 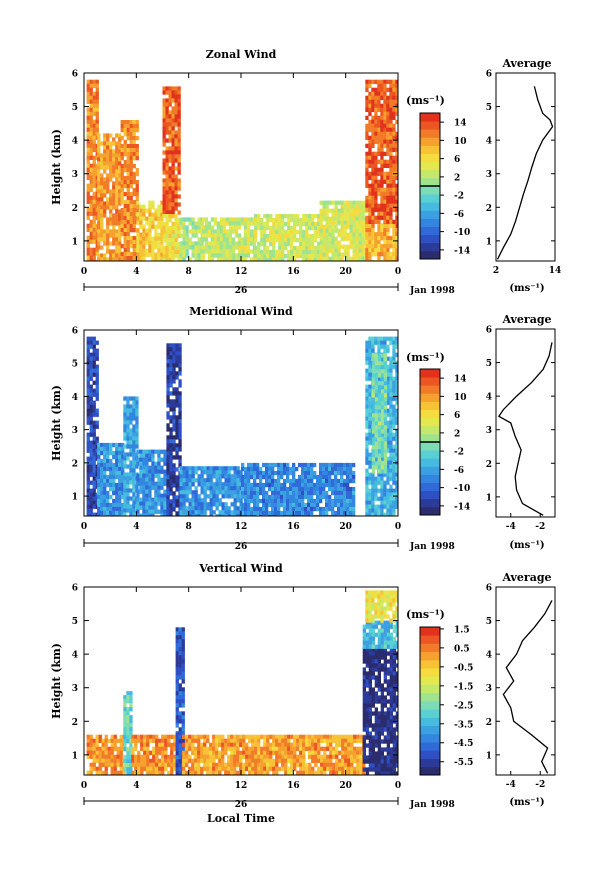 What do you see at coordinates (241, 527) in the screenshot?
I see `meridional-xtick-label-3: 12` at bounding box center [241, 527].